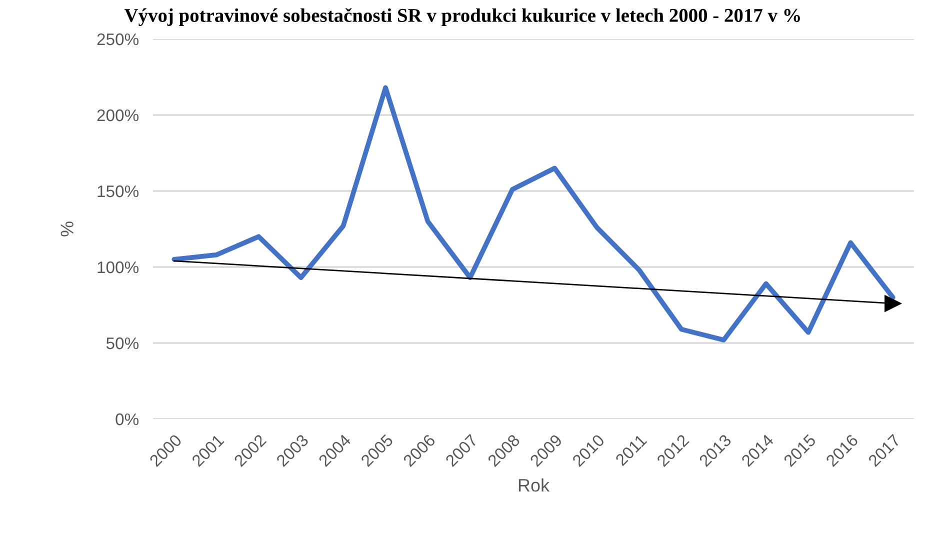 Image resolution: width=926 pixels, height=540 pixels. What do you see at coordinates (122, 343) in the screenshot?
I see `y-tick-label: 50%` at bounding box center [122, 343].